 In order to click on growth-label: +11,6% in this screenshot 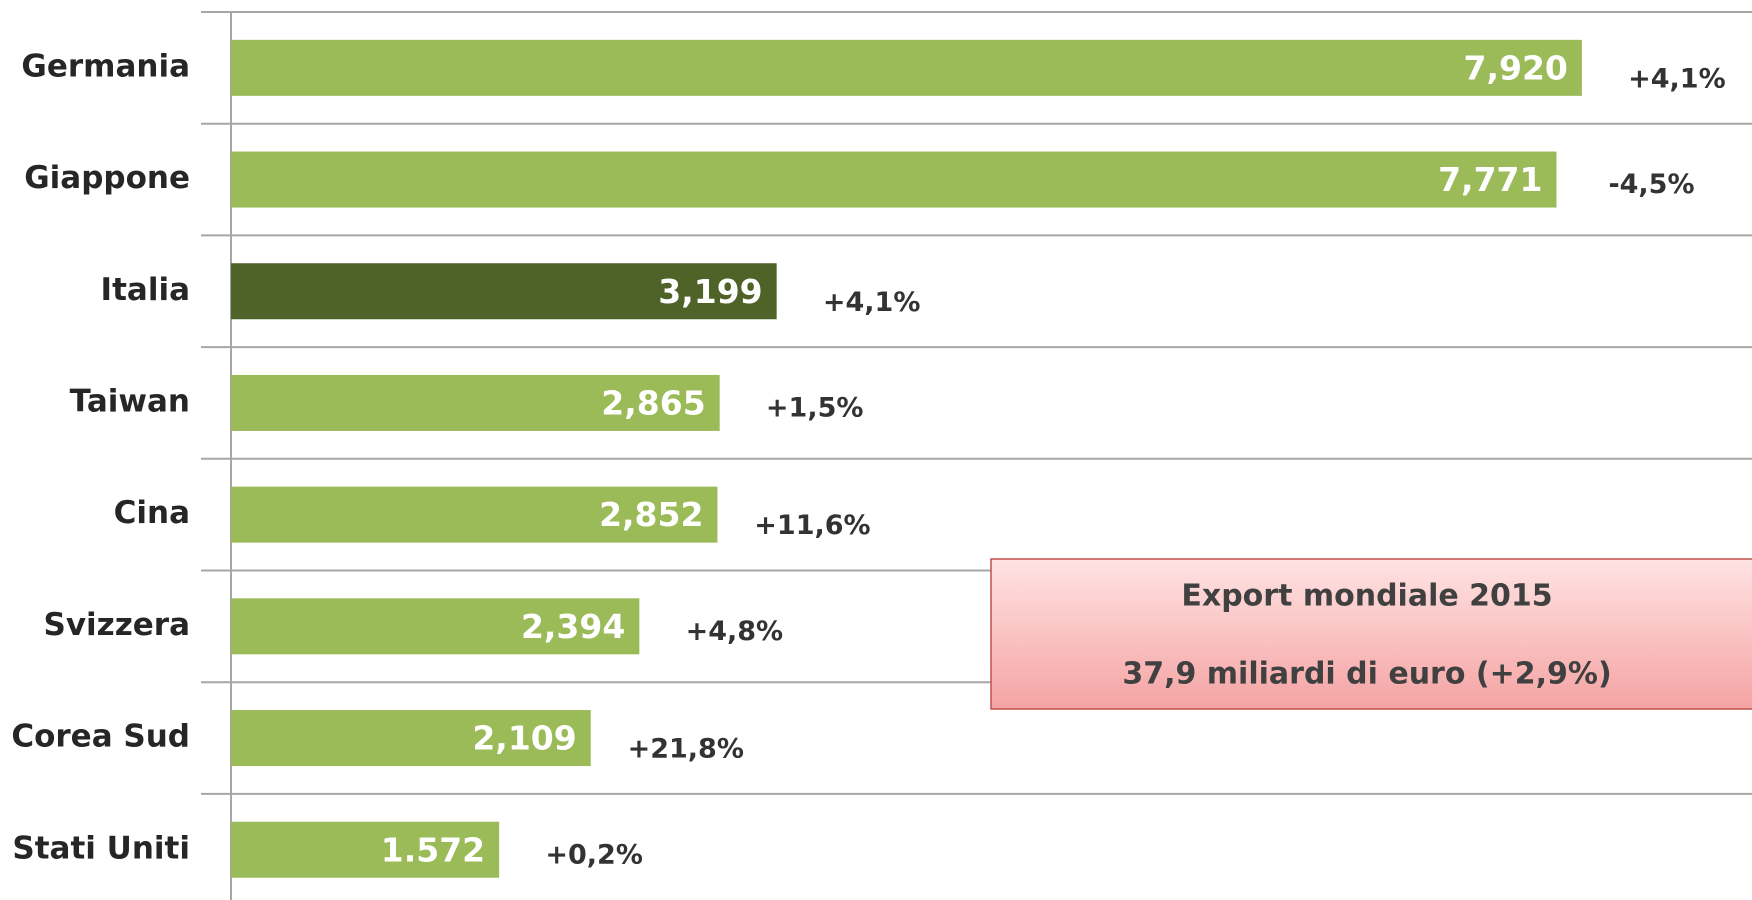, I will do `click(812, 525)`.